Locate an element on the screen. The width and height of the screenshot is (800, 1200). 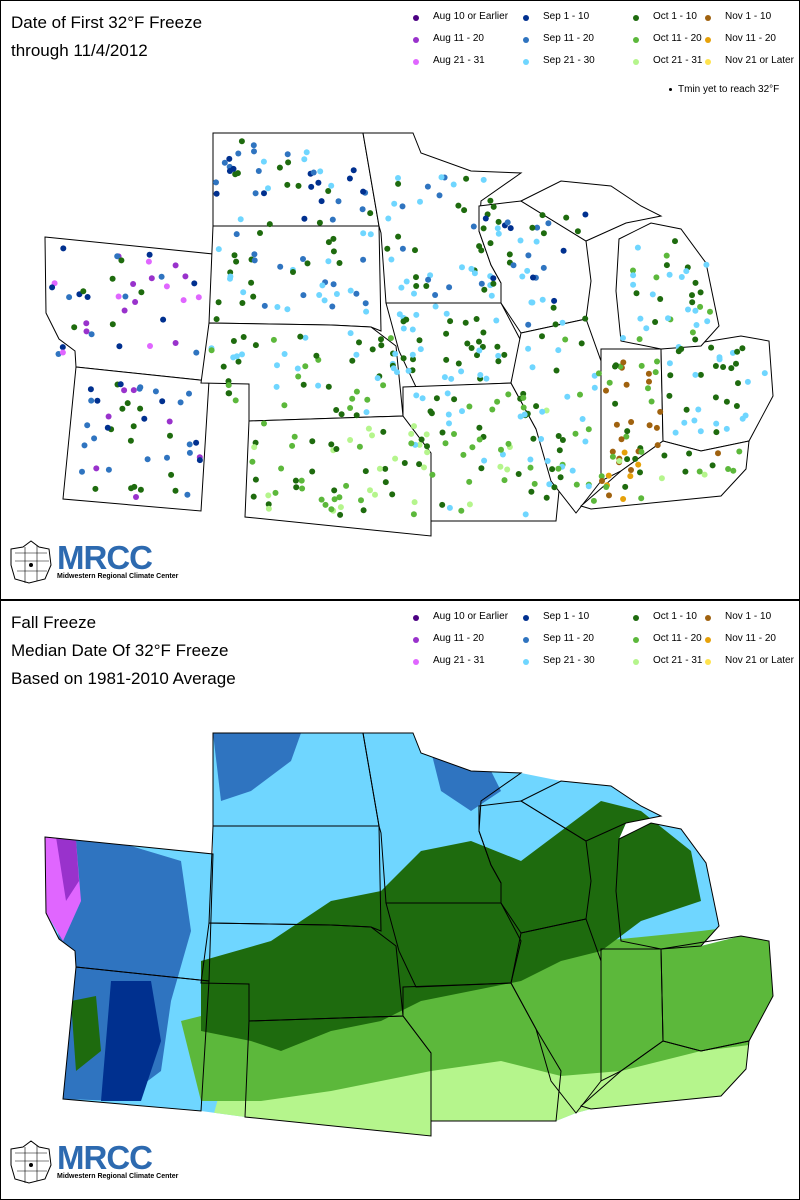
legend-label: Sep 1 - 10 is located at coordinates (566, 616).